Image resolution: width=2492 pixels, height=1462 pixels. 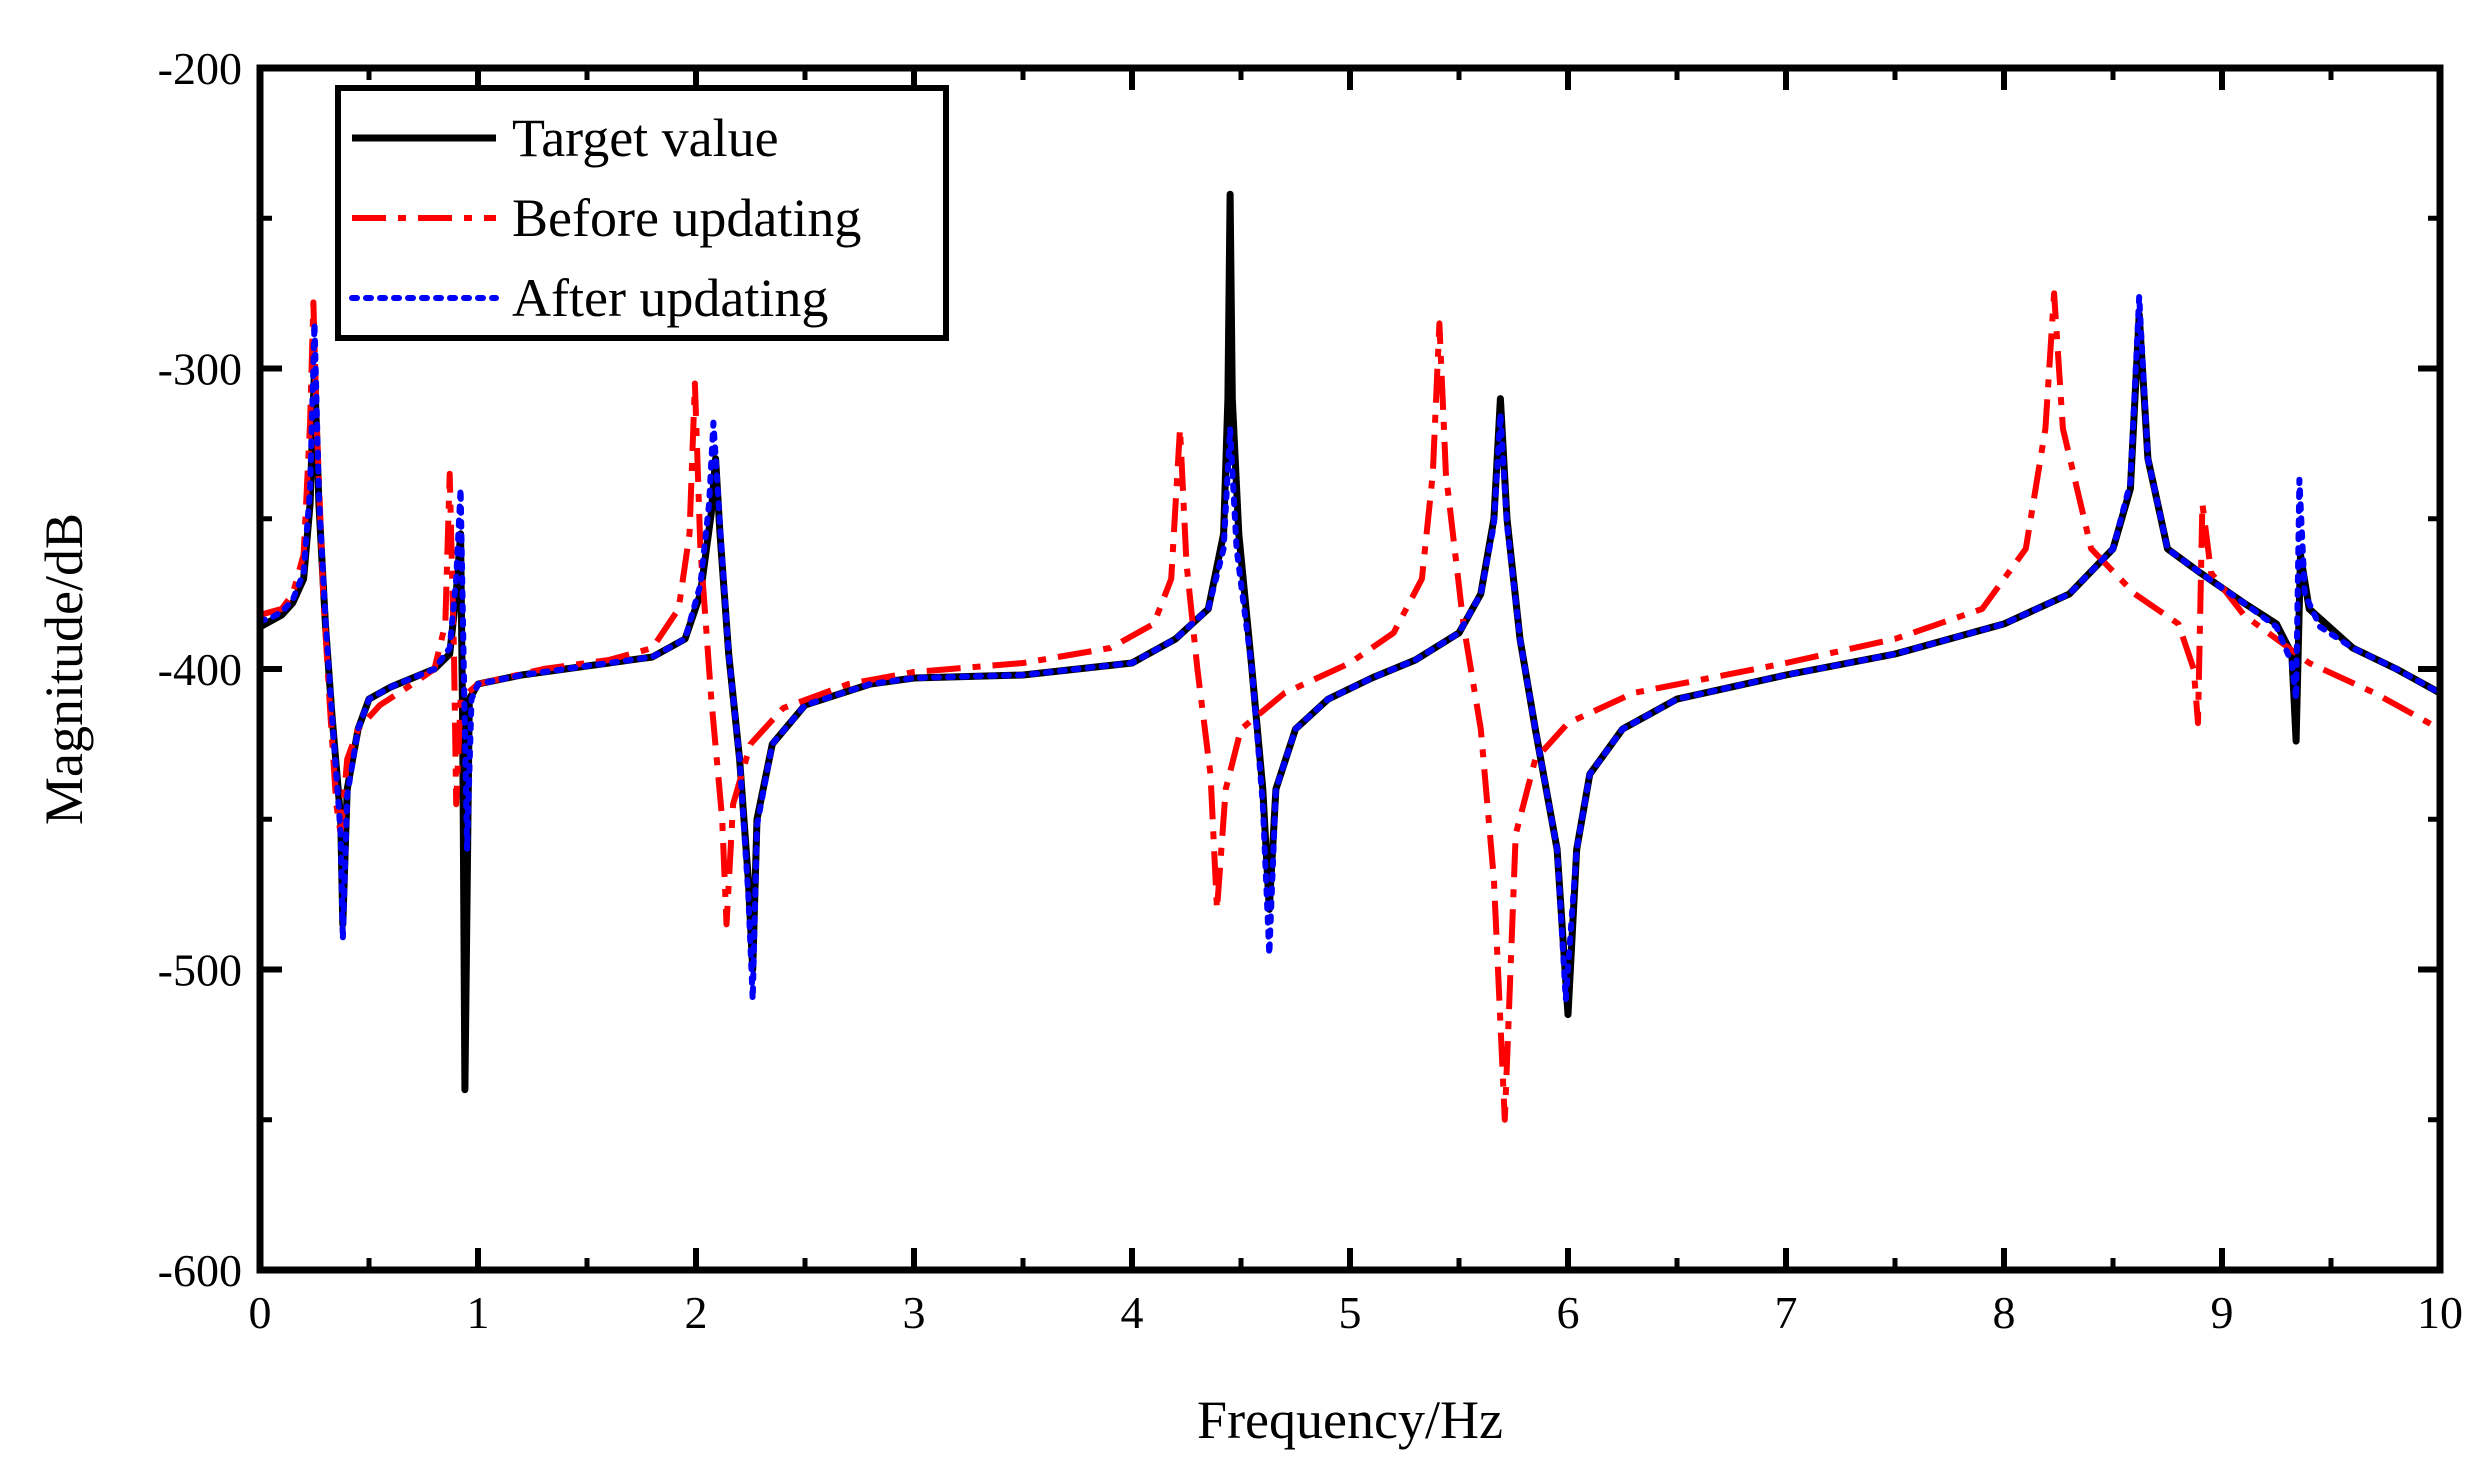 I want to click on legend-label-2: After updating, so click(x=670, y=298).